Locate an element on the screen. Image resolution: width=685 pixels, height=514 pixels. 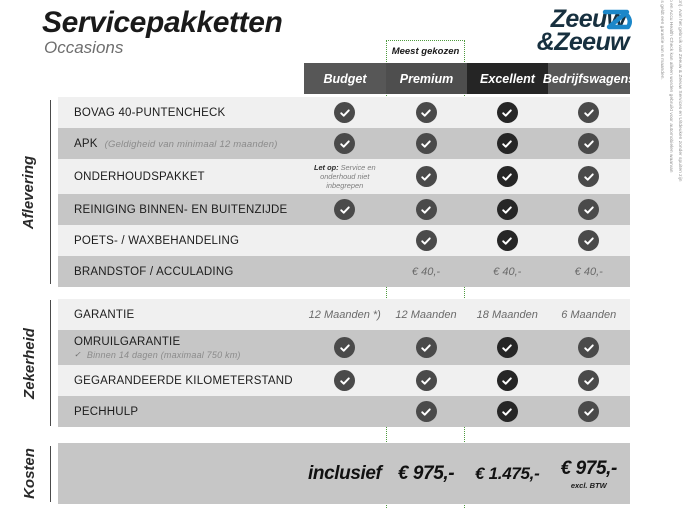
page-subtitle: Occasions is located at coordinates (84, 47).